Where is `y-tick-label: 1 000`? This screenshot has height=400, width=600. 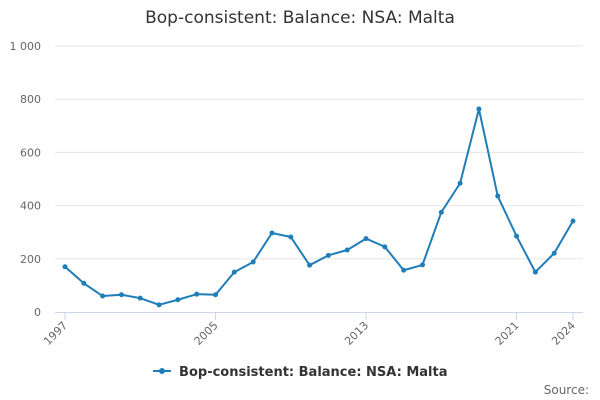
y-tick-label: 1 000 is located at coordinates (26, 46).